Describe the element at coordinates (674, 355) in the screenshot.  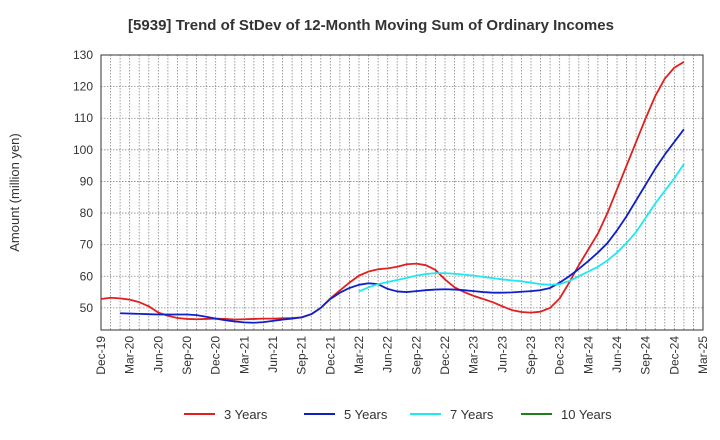
I see `x-tick-label: Dec-24` at that location.